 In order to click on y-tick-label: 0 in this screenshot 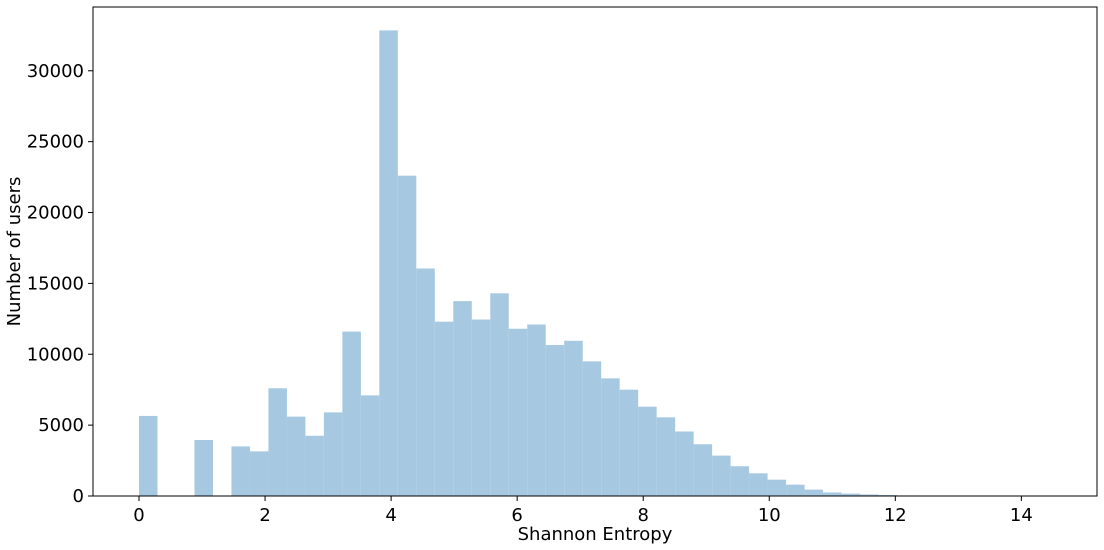, I will do `click(78, 496)`.